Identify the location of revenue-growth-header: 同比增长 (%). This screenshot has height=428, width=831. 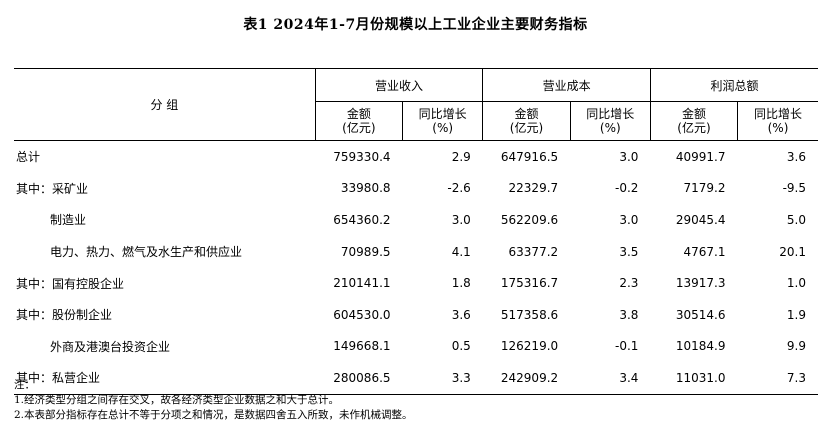
(442, 121).